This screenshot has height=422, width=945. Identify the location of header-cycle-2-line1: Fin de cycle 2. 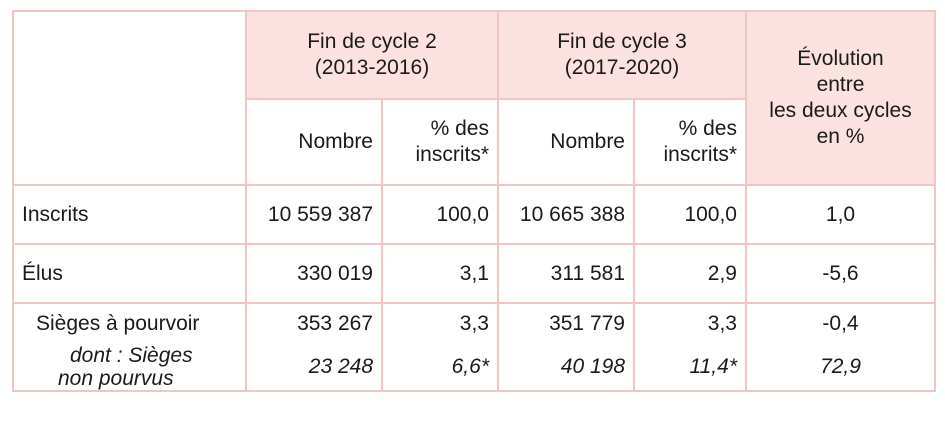
(372, 41).